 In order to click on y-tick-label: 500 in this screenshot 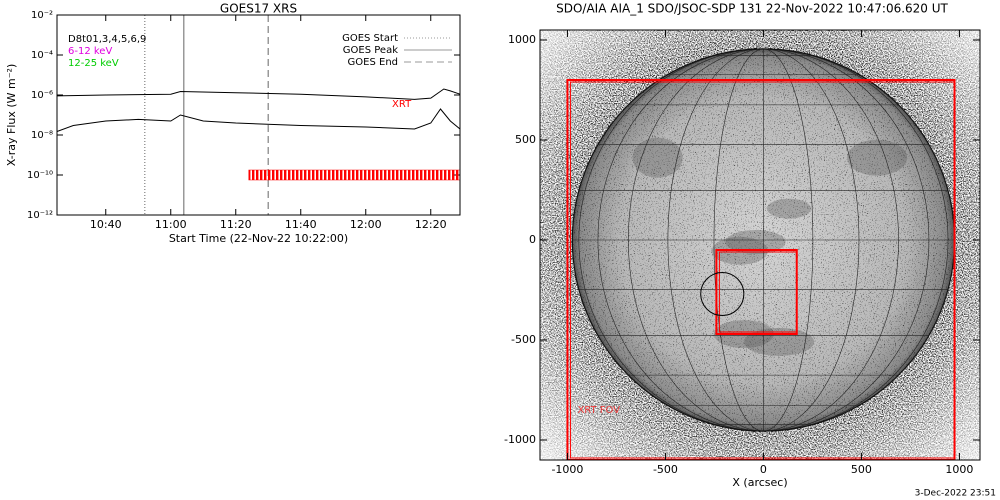, I will do `click(525, 139)`.